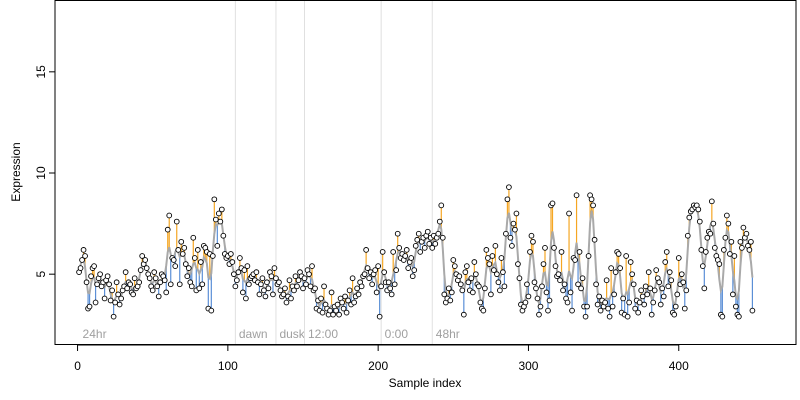 This screenshot has height=400, width=800. Describe the element at coordinates (381, 358) in the screenshot. I see `x-axis: 0 100 200 300 400` at that location.